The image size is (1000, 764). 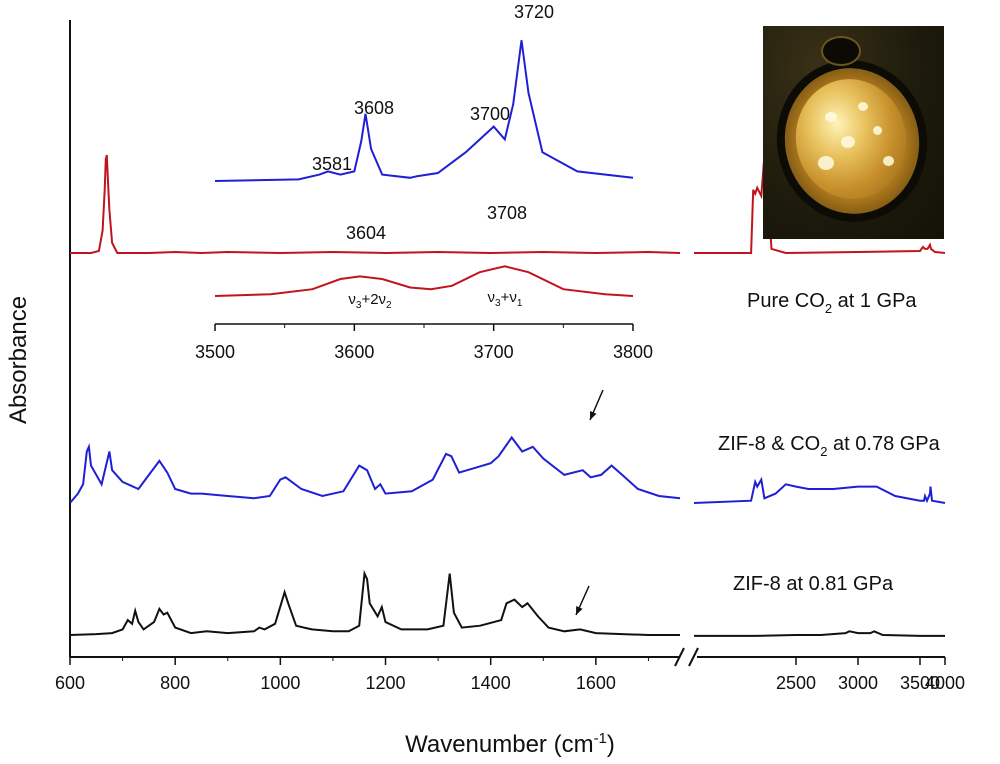 I want to click on inset-mode-label: ν3+2ν2, so click(x=370, y=301).